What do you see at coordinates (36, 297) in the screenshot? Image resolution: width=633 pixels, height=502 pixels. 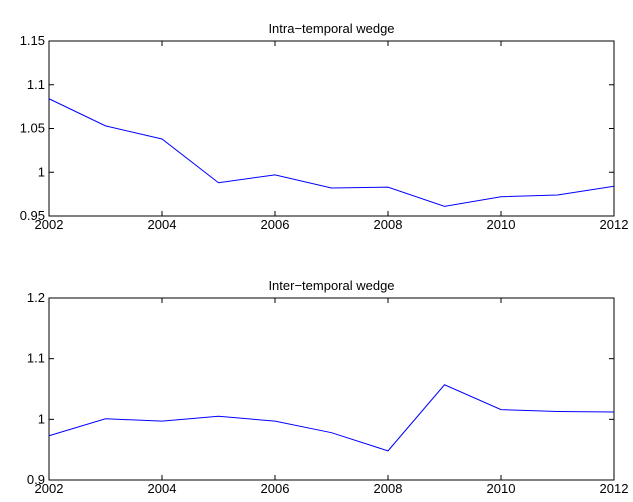 I see `y-tick-label: 1.2` at bounding box center [36, 297].